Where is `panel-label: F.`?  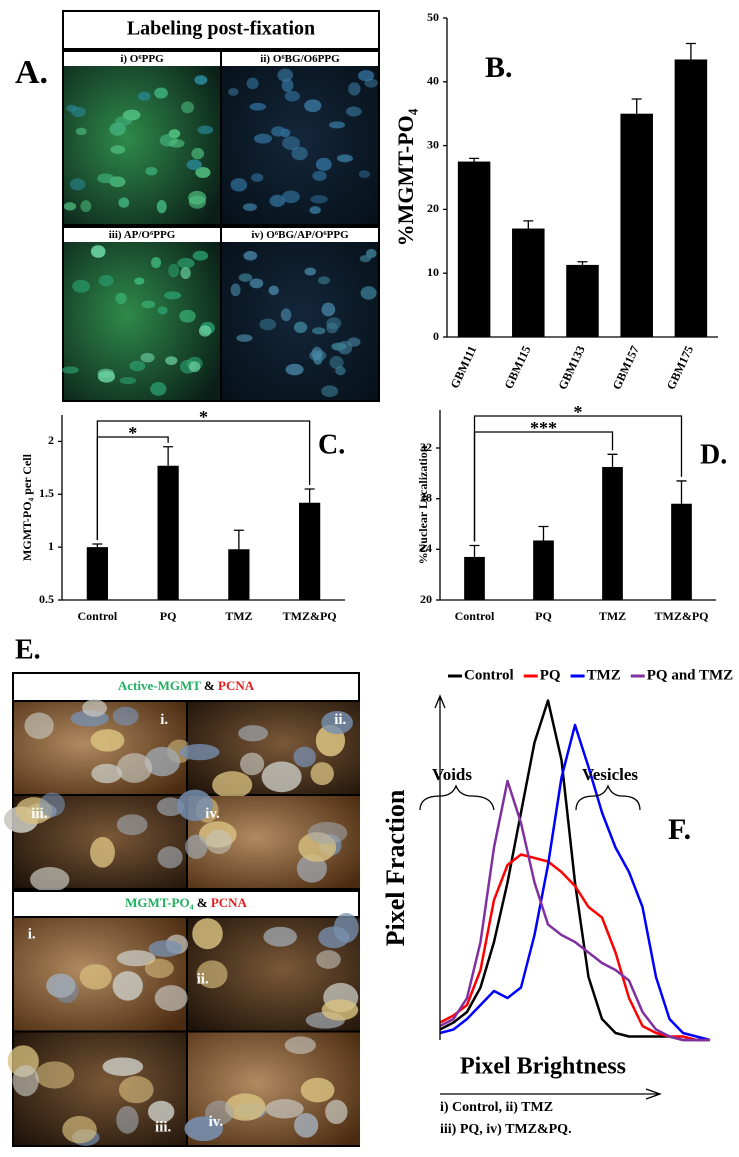 panel-label: F. is located at coordinates (679, 829).